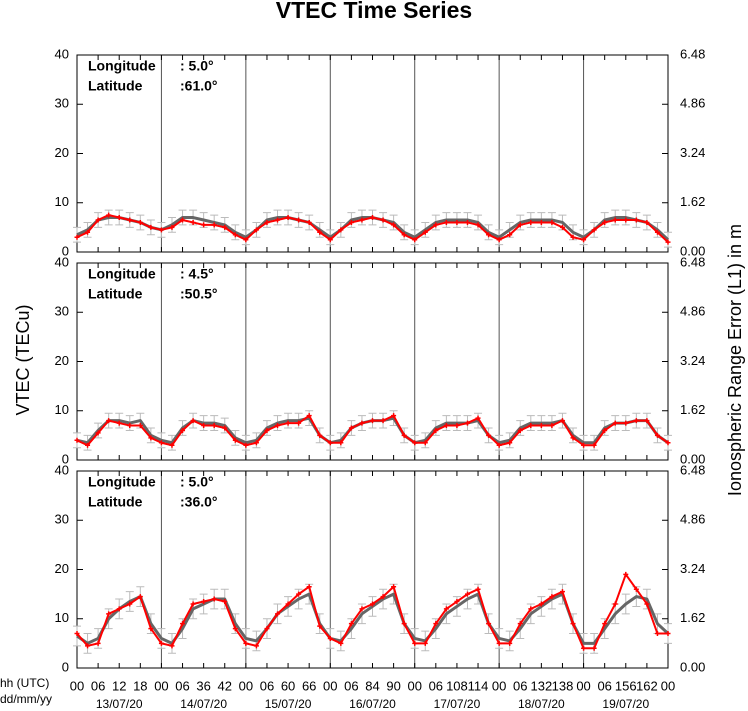  Describe the element at coordinates (197, 482) in the screenshot. I see `annotation: : 5.0°` at that location.